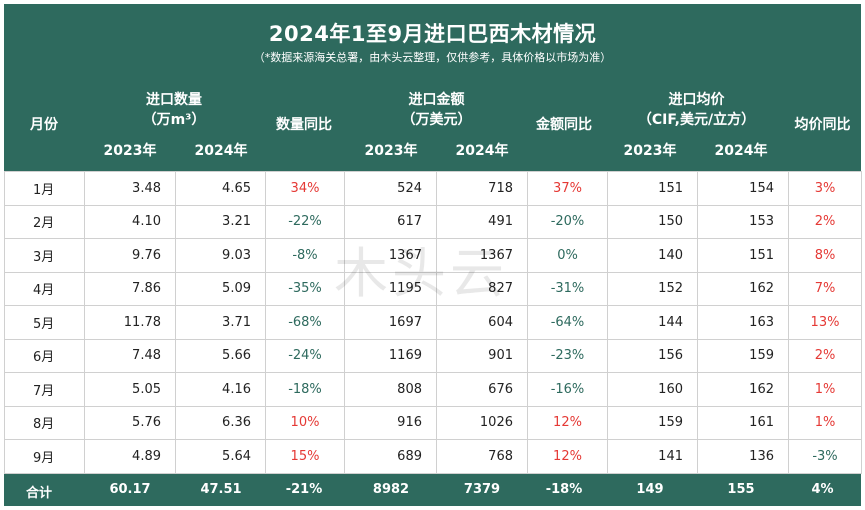 The width and height of the screenshot is (865, 510). What do you see at coordinates (390, 456) in the screenshot?
I see `cell-amount-2023: 689` at bounding box center [390, 456].